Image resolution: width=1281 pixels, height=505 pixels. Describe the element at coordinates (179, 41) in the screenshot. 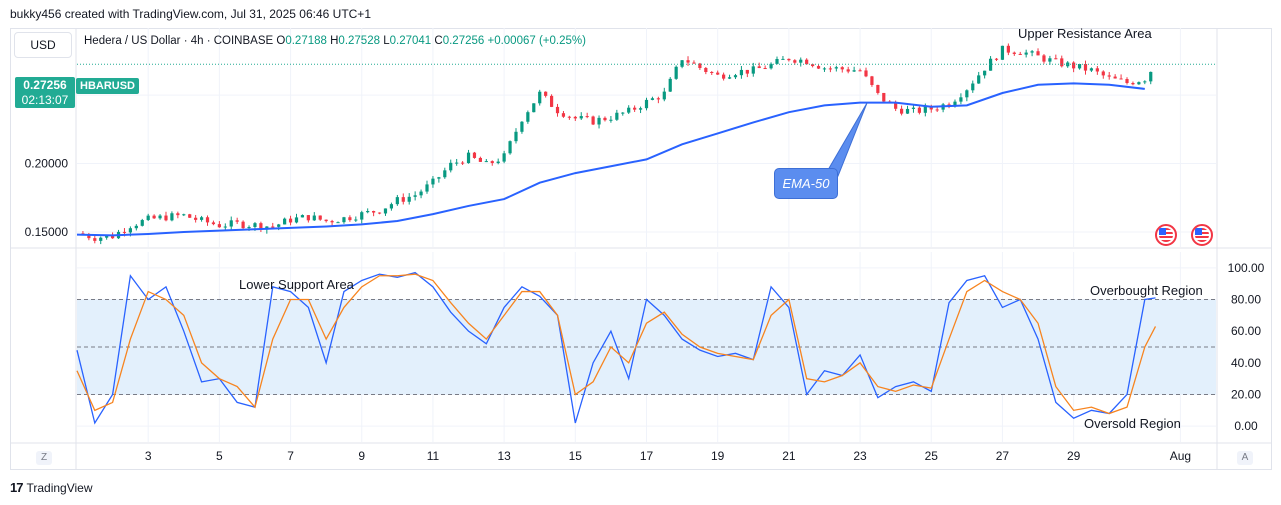

I see `symbol-name: Hedera / US Dollar · 4h · COINBASE` at that location.